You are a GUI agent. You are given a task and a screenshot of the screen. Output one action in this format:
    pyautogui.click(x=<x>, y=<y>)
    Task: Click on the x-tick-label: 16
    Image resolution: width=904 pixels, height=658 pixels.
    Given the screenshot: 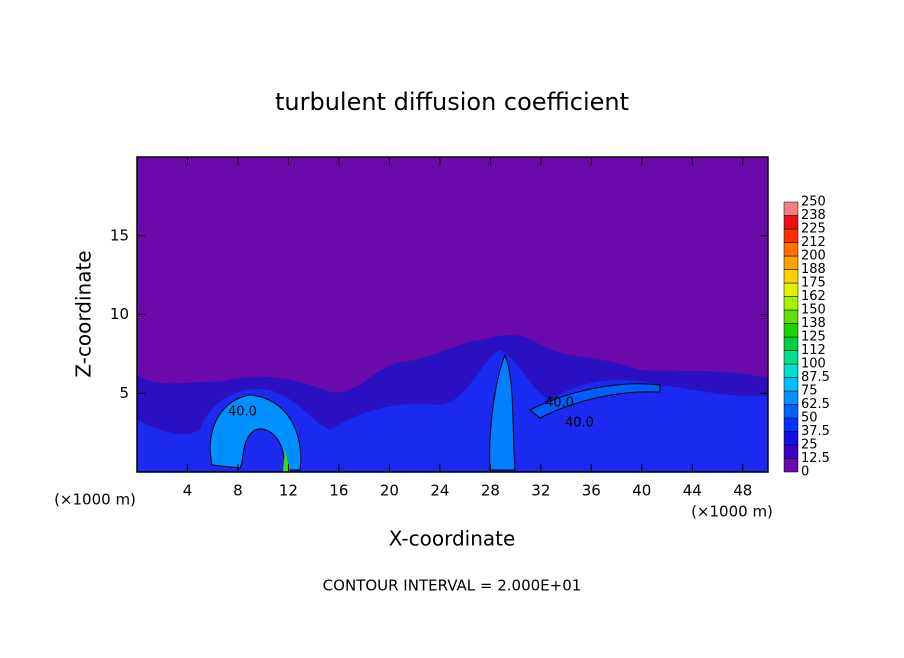 What is the action you would take?
    pyautogui.click(x=338, y=491)
    